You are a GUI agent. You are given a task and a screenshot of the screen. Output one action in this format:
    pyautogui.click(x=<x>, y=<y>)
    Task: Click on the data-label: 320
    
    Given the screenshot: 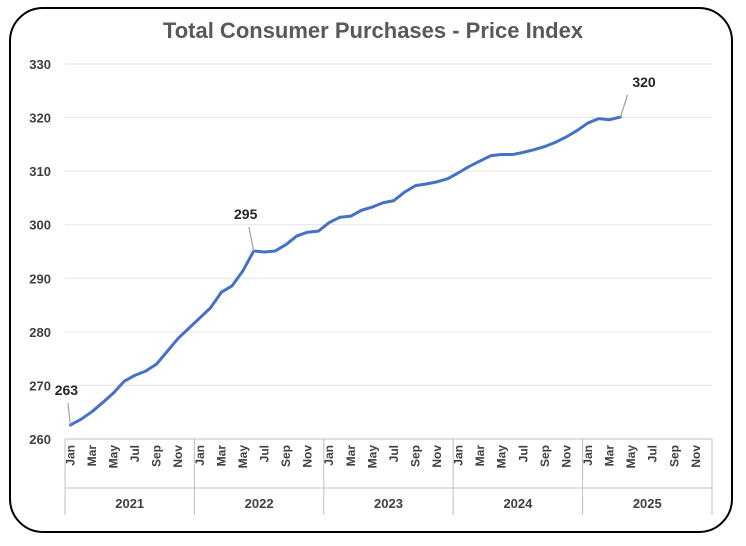 What is the action you would take?
    pyautogui.click(x=644, y=82)
    